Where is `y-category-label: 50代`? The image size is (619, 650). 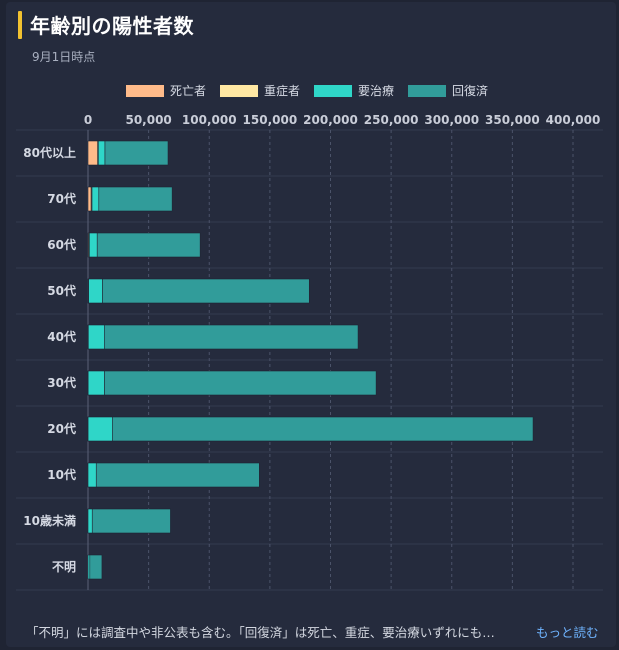 y-category-label: 50代 is located at coordinates (61, 290).